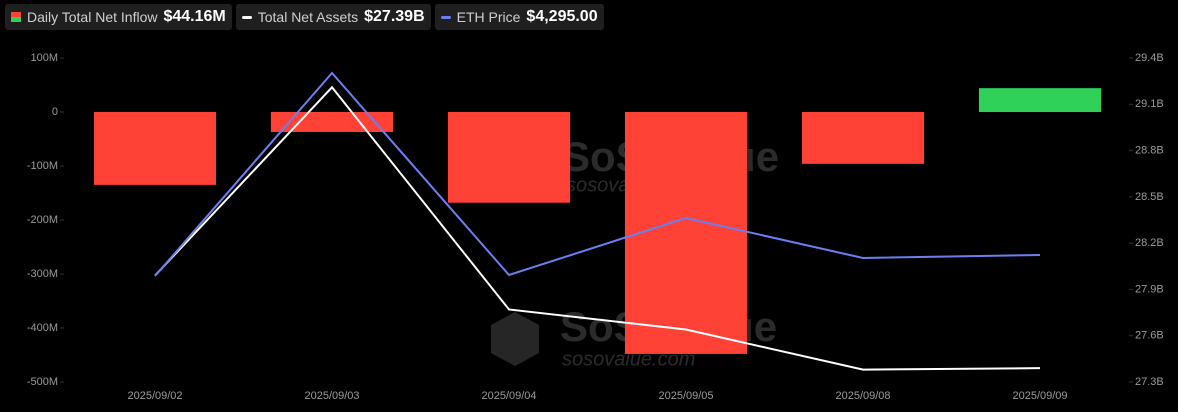 This screenshot has height=412, width=1178. What do you see at coordinates (1149, 336) in the screenshot?
I see `y2-tick-label: 27.6B` at bounding box center [1149, 336].